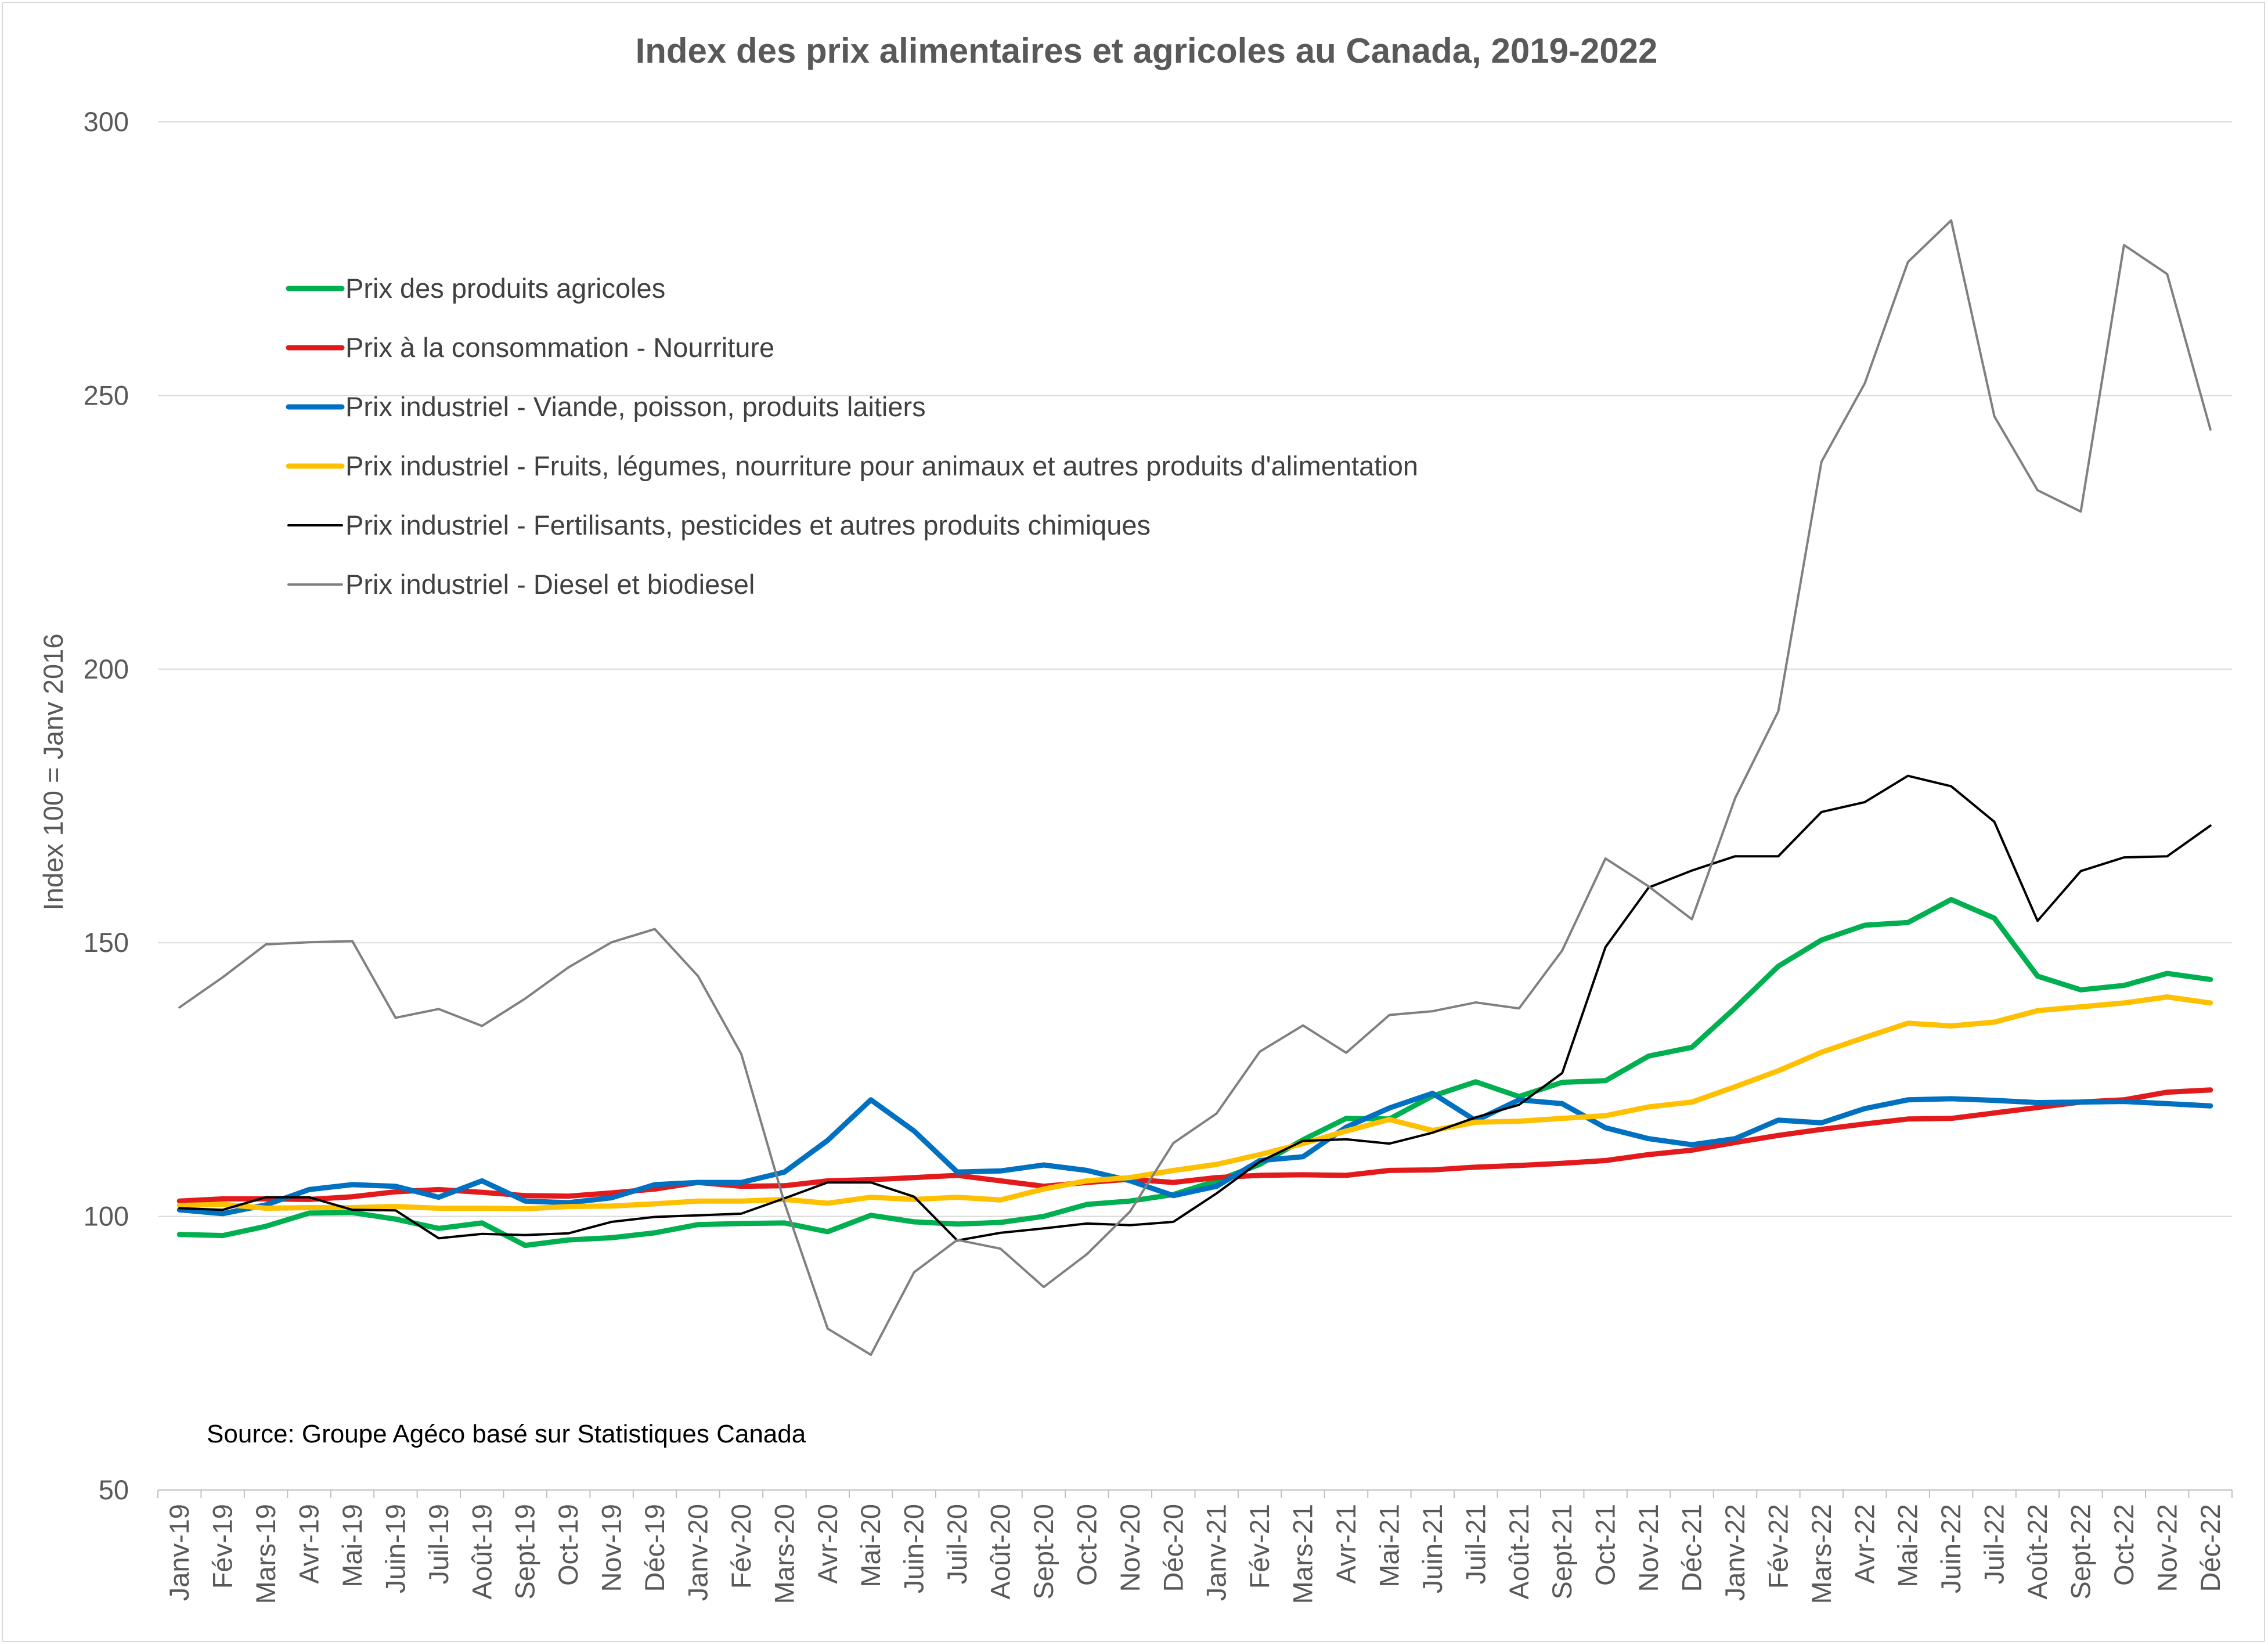 This screenshot has height=1645, width=2268. What do you see at coordinates (784, 1554) in the screenshot?
I see `x-tick-label: Mars-20` at bounding box center [784, 1554].